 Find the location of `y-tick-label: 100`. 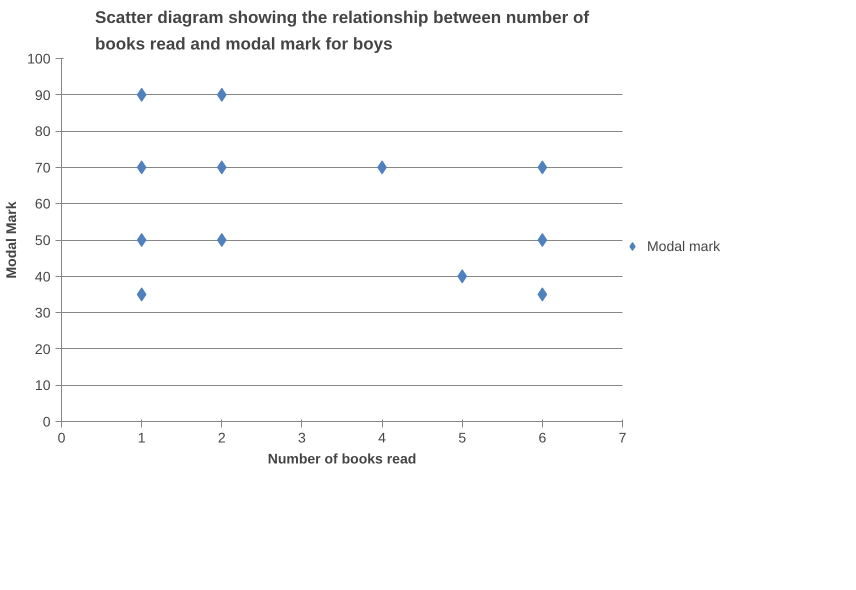

y-tick-label: 100 is located at coordinates (39, 58).